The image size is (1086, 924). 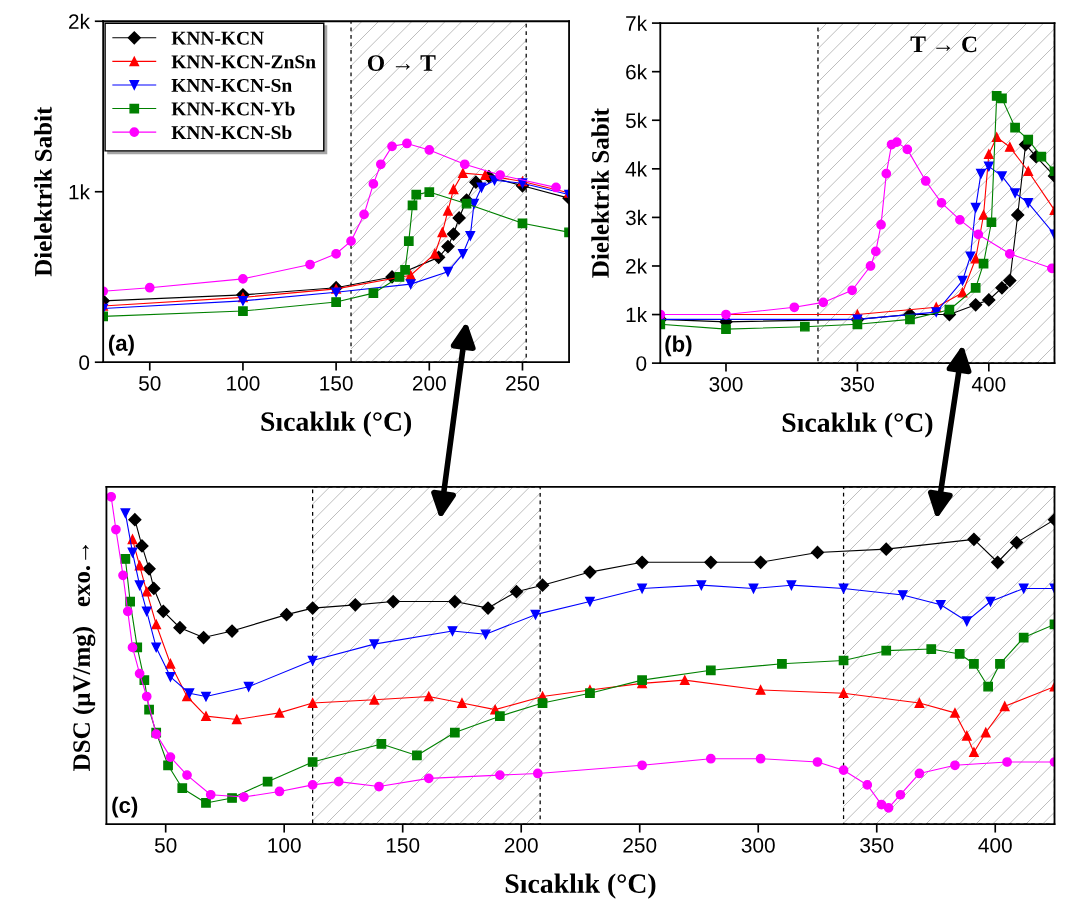 I want to click on annotation: T → C, so click(x=943, y=44).